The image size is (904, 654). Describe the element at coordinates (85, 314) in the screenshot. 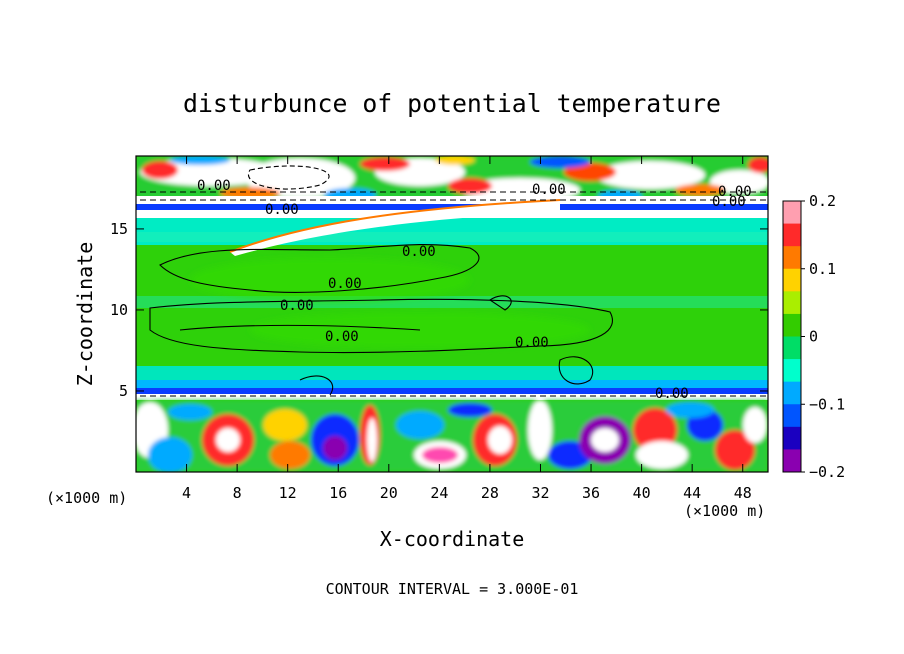

I see `y-axis-label: Z-coordinate` at that location.